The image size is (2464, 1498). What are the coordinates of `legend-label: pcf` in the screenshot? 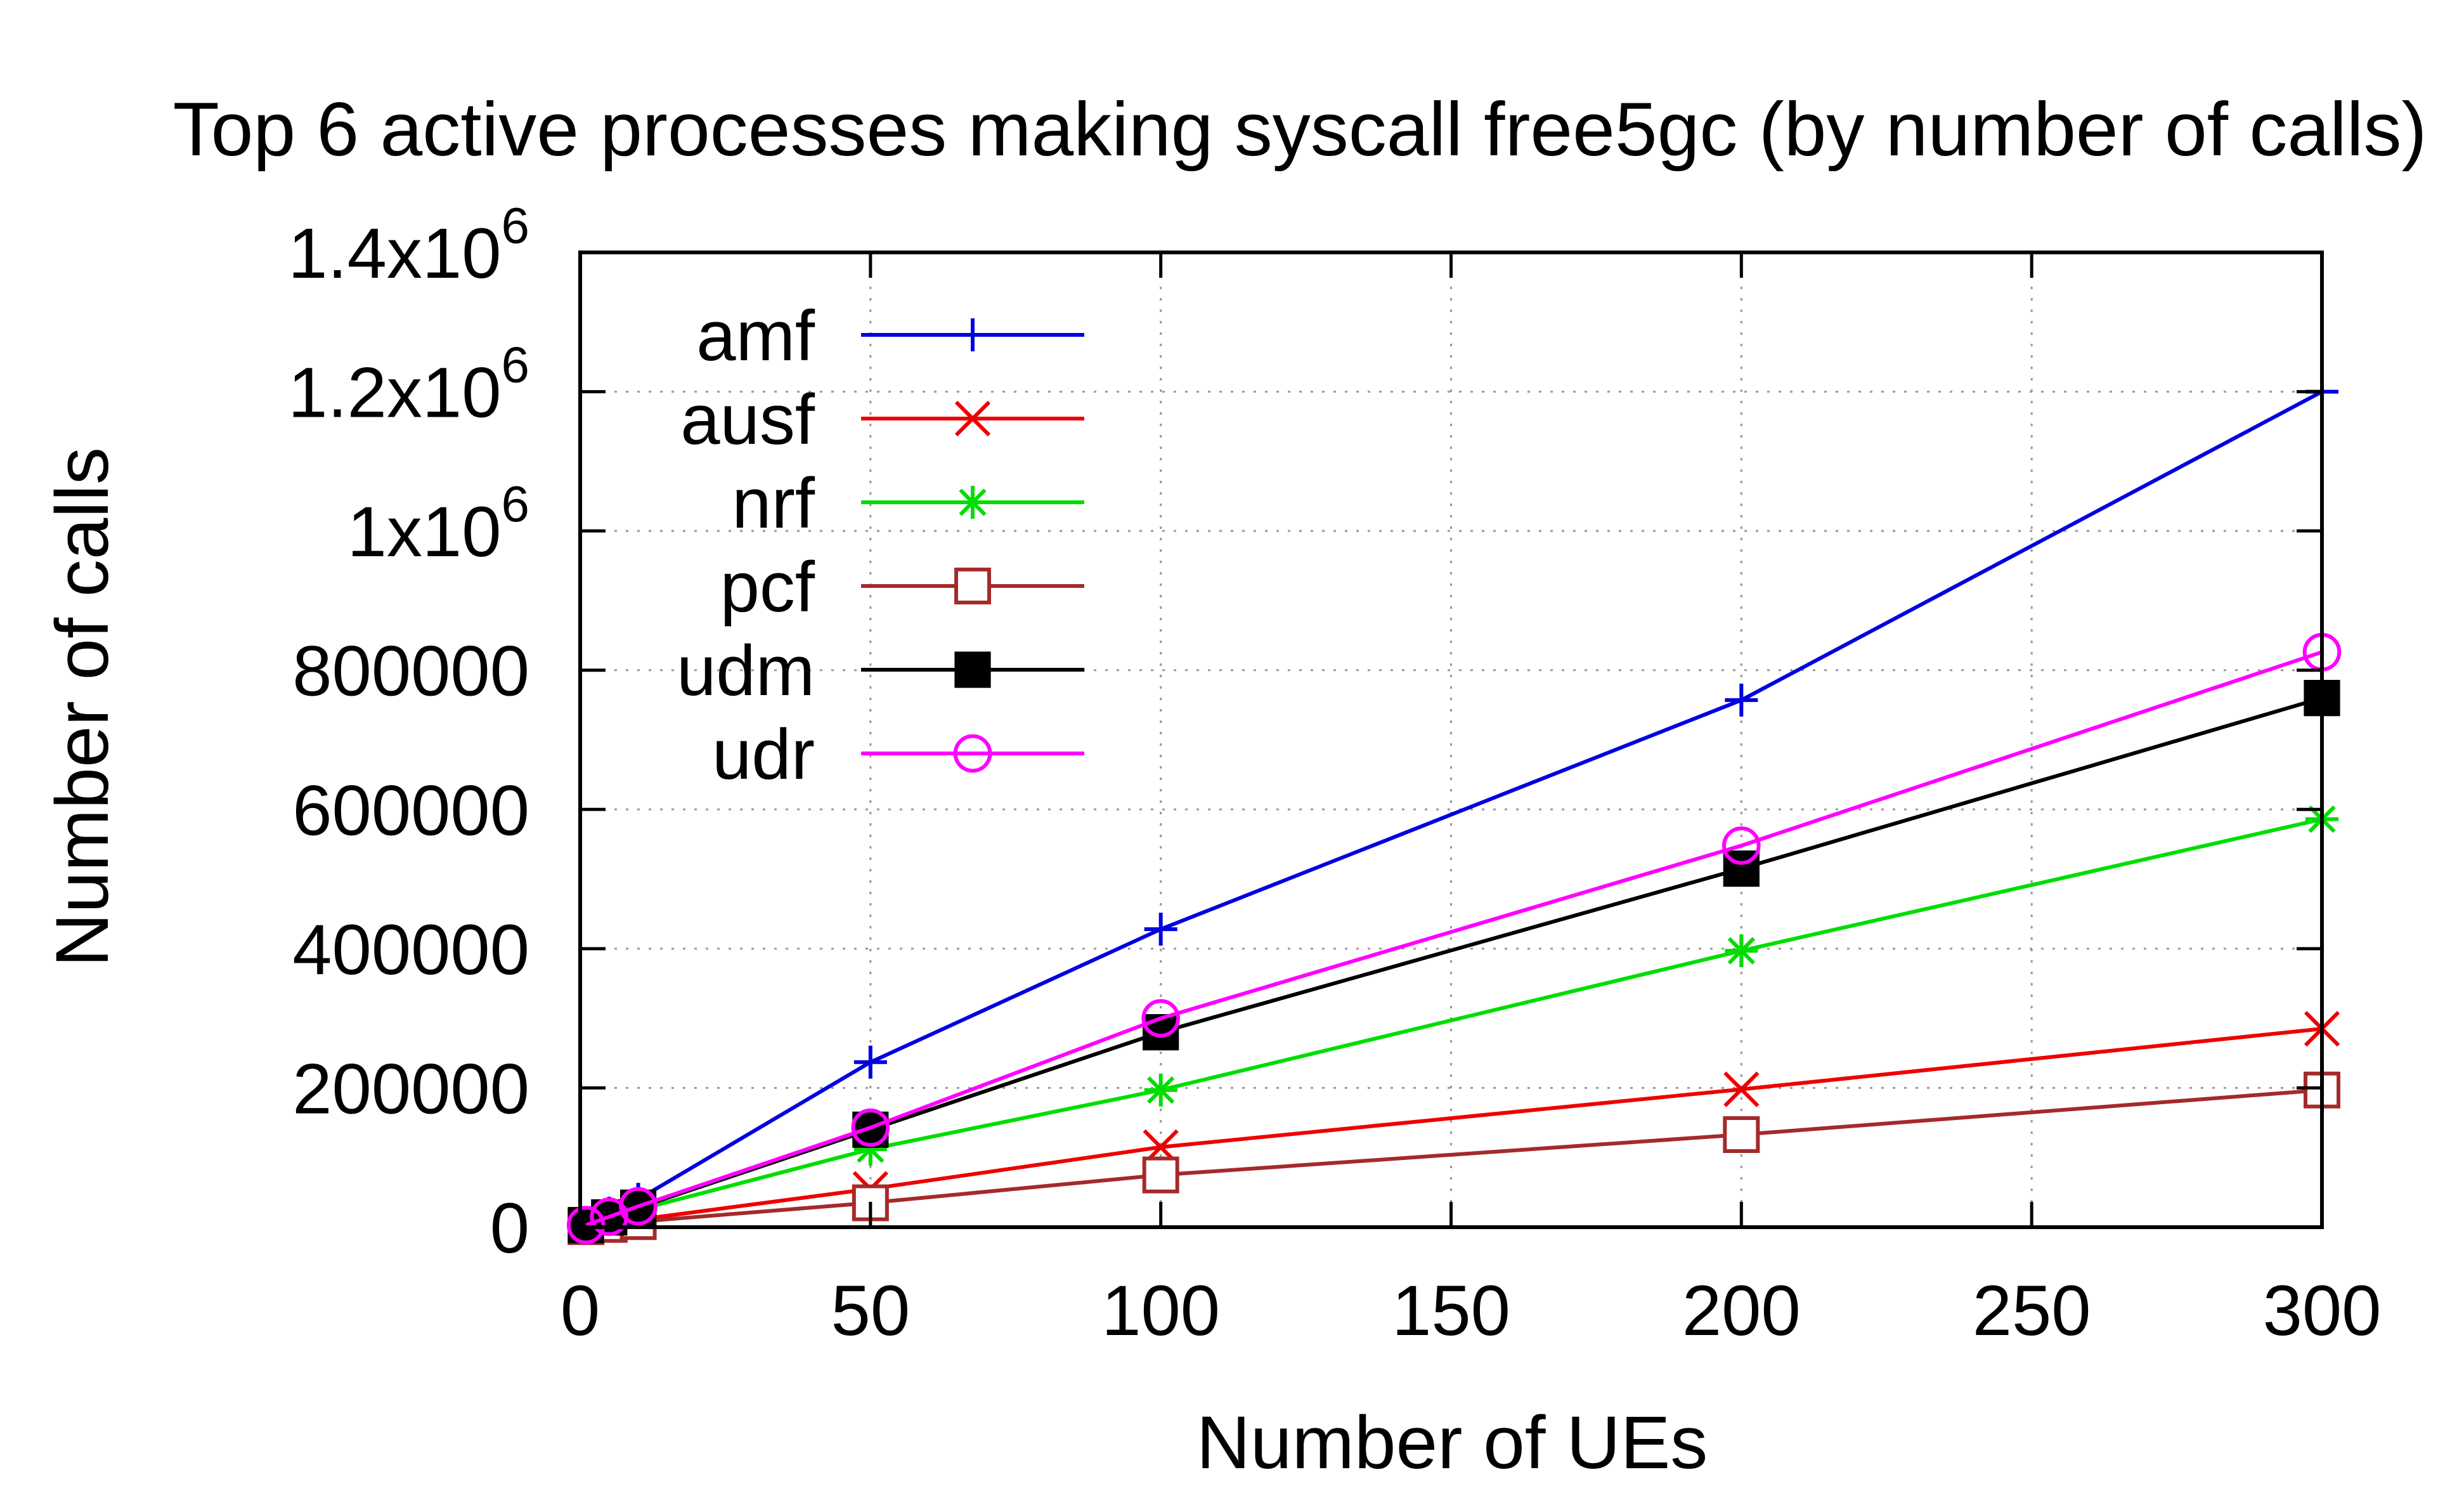 It's located at (767, 587).